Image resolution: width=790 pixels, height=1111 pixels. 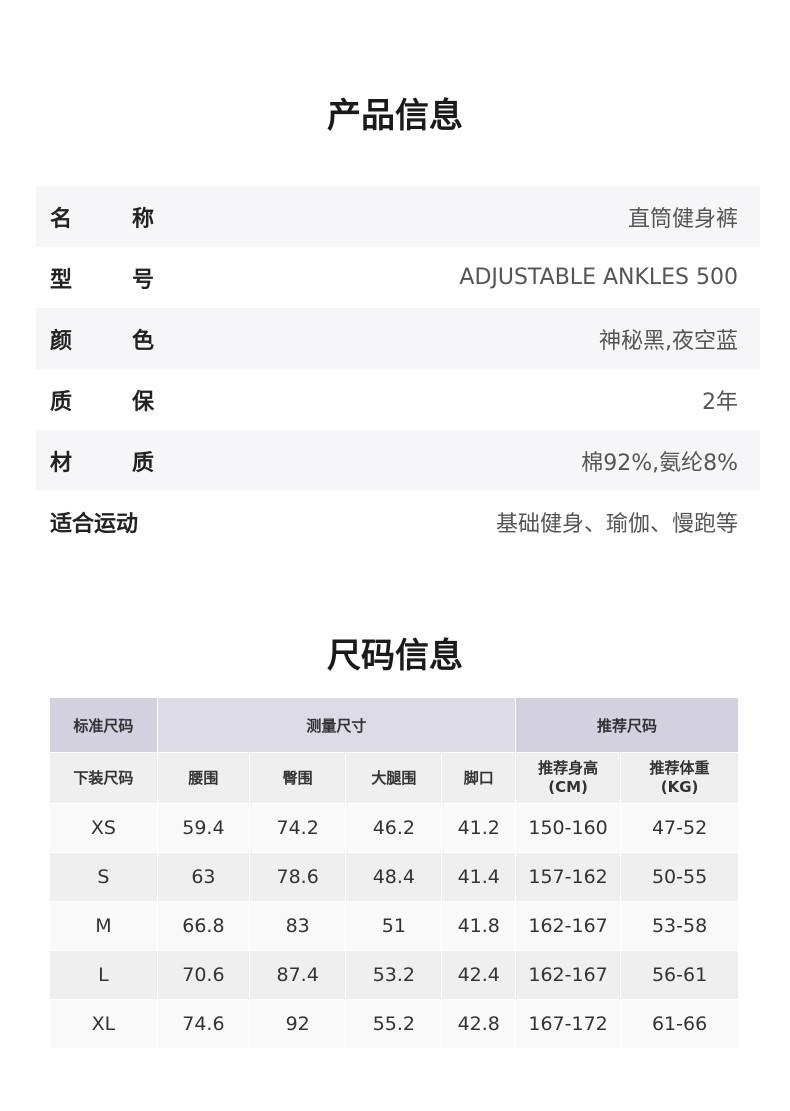 I want to click on table-row: XL 74.6 92 55.2 42.8 167-172 61-66, so click(x=394, y=1024).